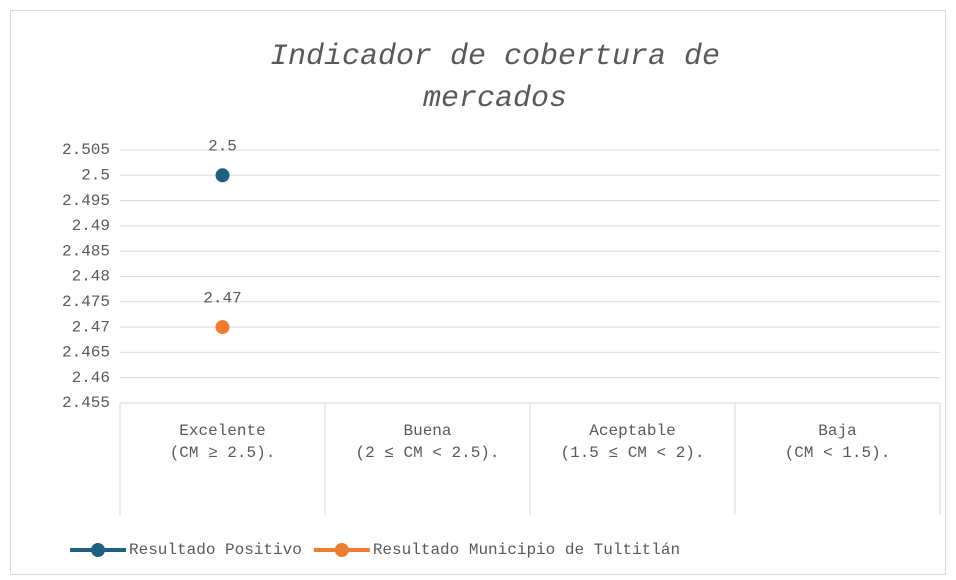 The image size is (956, 580). What do you see at coordinates (86, 201) in the screenshot?
I see `y-tick-label: 2.495` at bounding box center [86, 201].